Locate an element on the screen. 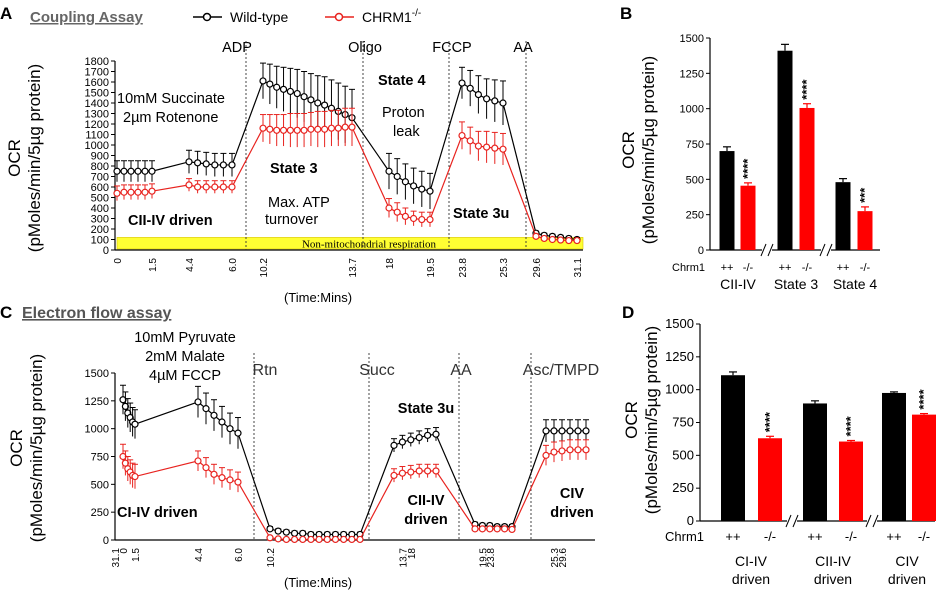 Image resolution: width=941 pixels, height=594 pixels. d-geno-5: ++ is located at coordinates (893, 536).